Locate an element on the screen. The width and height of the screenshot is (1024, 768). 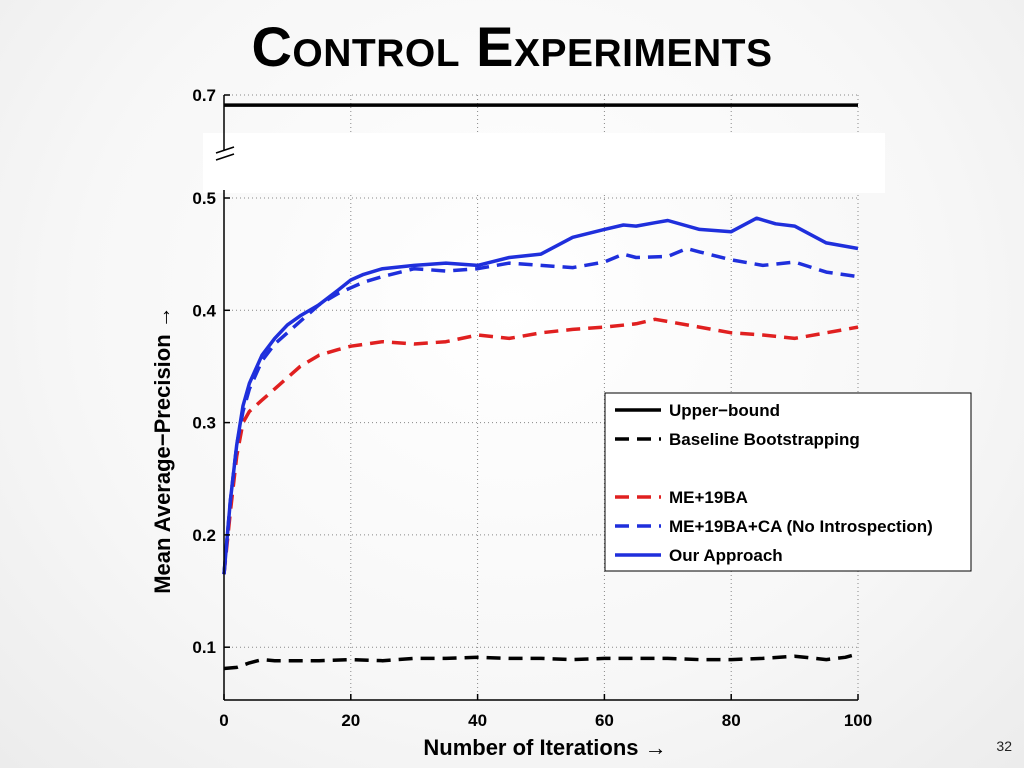
y-tick-label: 0.2 is located at coordinates (204, 535).